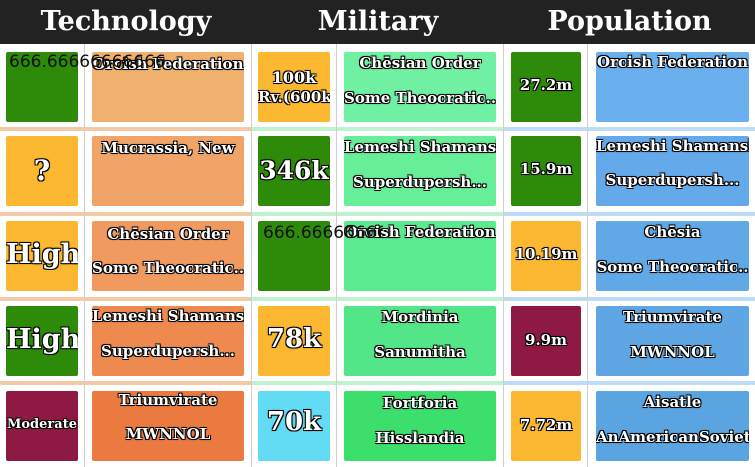 The width and height of the screenshot is (755, 467). I want to click on population-nation-cell: Chēsia Some Theocratic.., so click(672, 256).